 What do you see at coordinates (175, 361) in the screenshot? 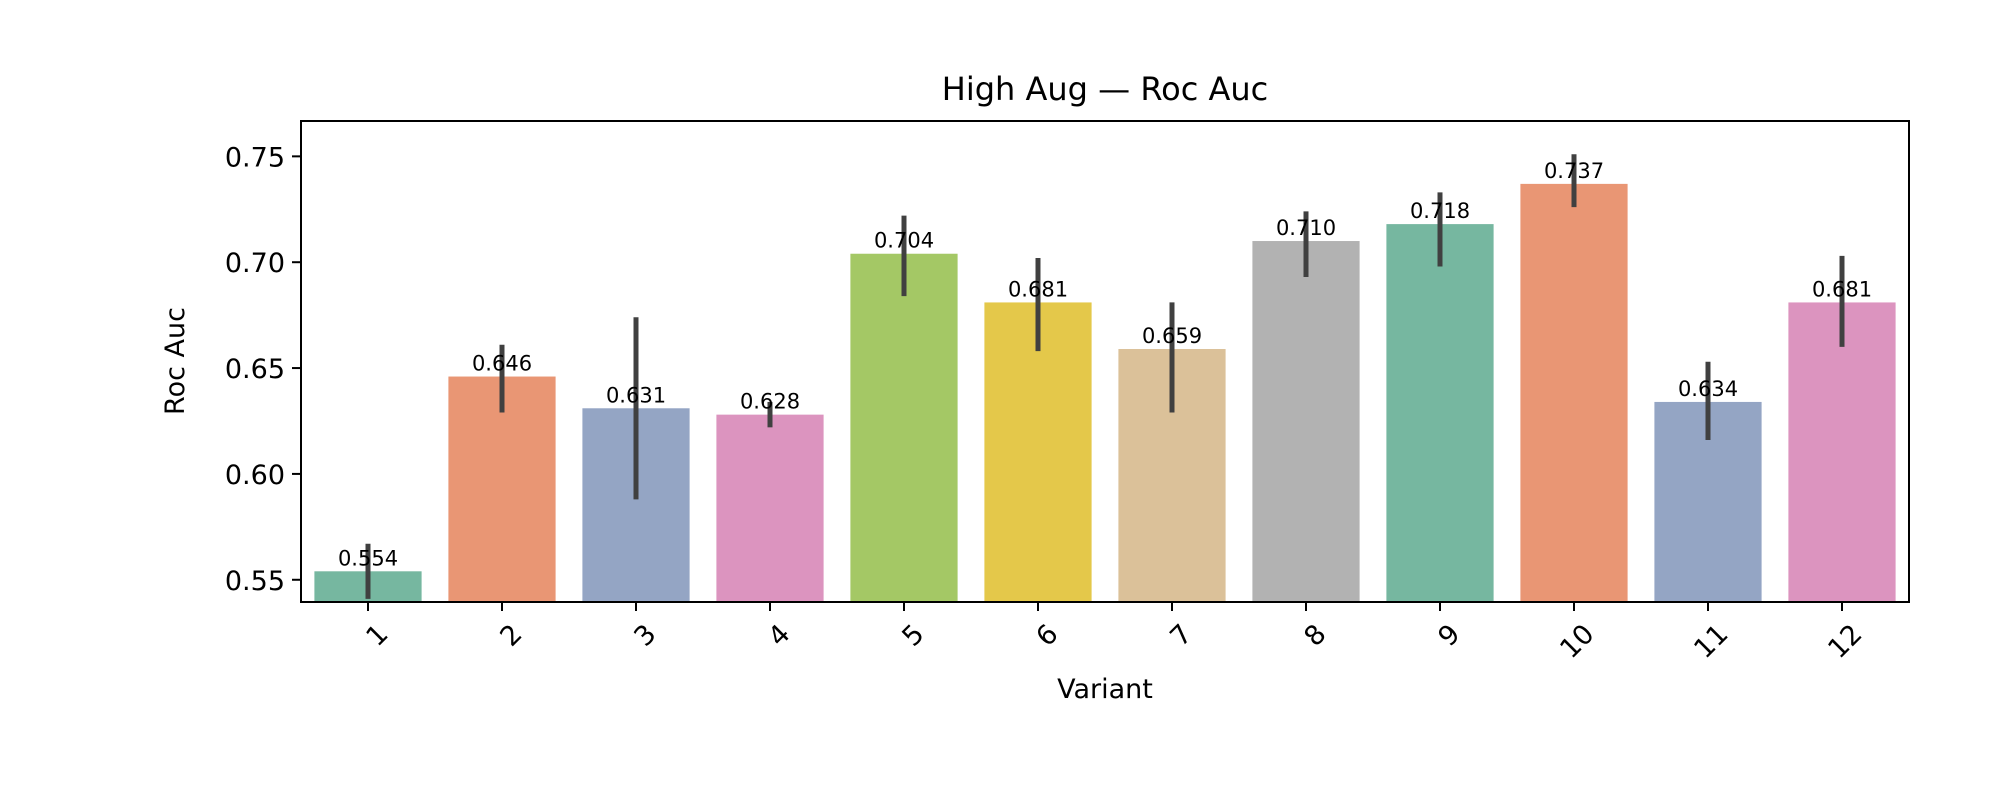
I see `y-axis-label: Roc Auc` at bounding box center [175, 361].